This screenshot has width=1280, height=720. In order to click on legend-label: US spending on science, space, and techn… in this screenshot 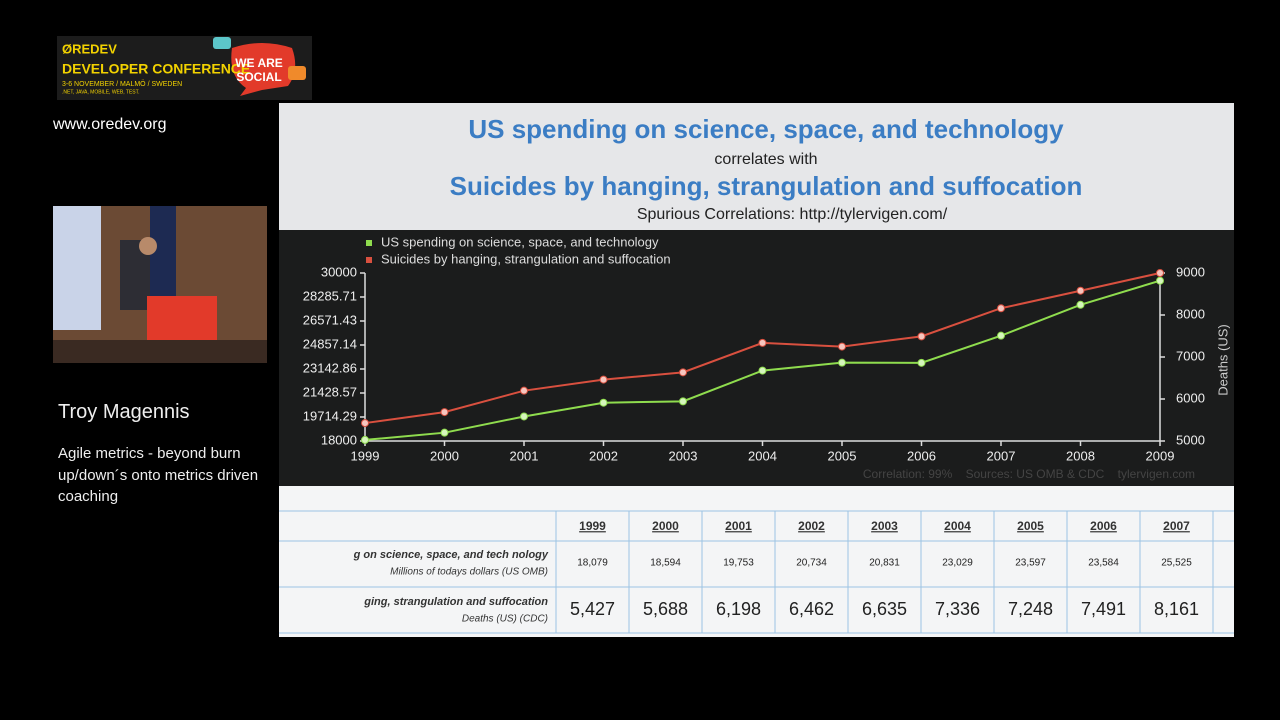, I will do `click(520, 241)`.